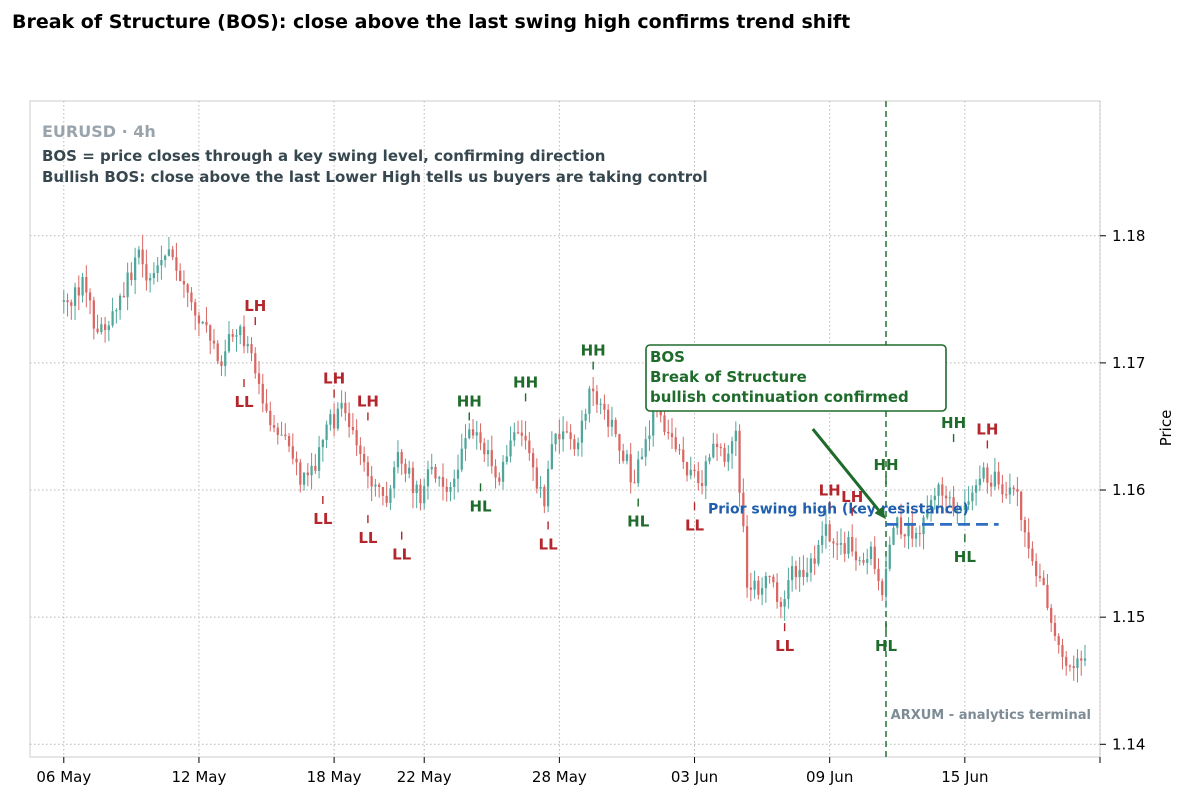  I want to click on swing-label-hl: HL, so click(965, 557).